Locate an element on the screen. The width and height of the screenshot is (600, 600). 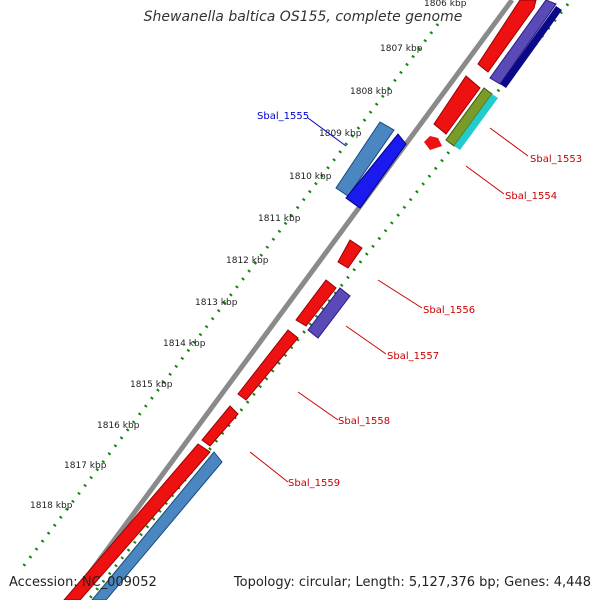
gene-label-sbal-1554: Sbal_1554 is located at coordinates (531, 196).